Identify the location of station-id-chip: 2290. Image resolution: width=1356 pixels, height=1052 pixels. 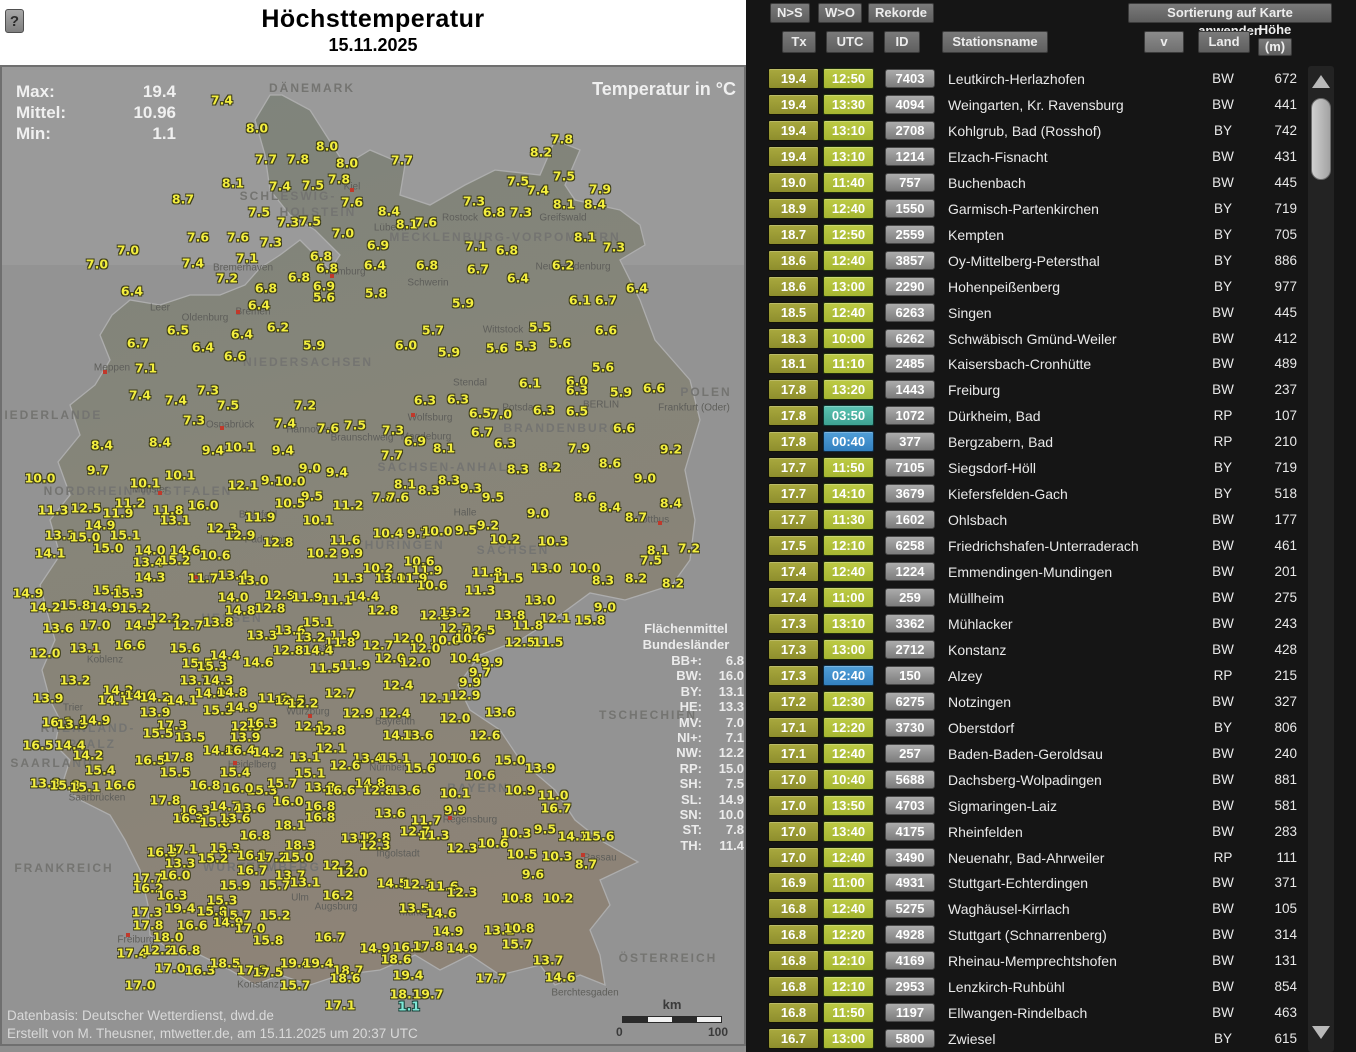
(910, 286).